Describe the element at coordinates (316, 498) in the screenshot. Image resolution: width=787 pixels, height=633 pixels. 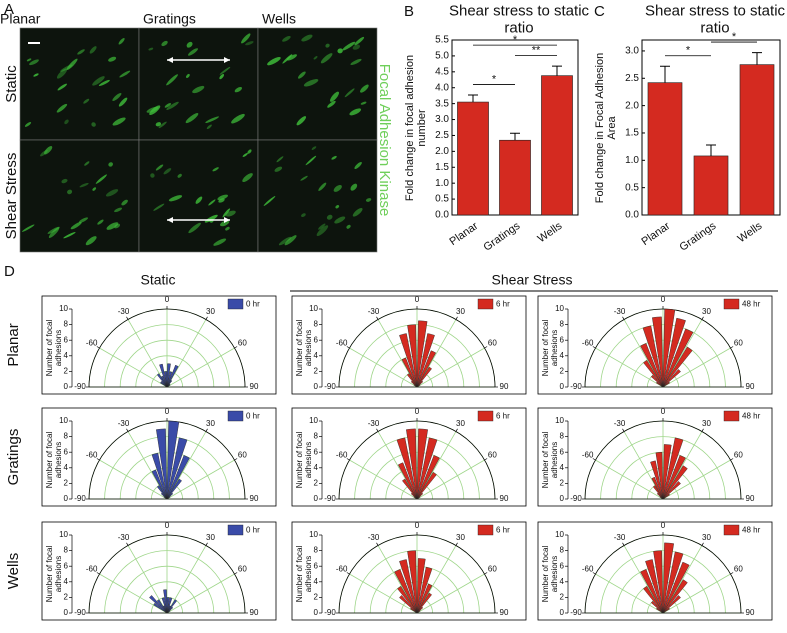
I see `r-tick-label: 0` at that location.